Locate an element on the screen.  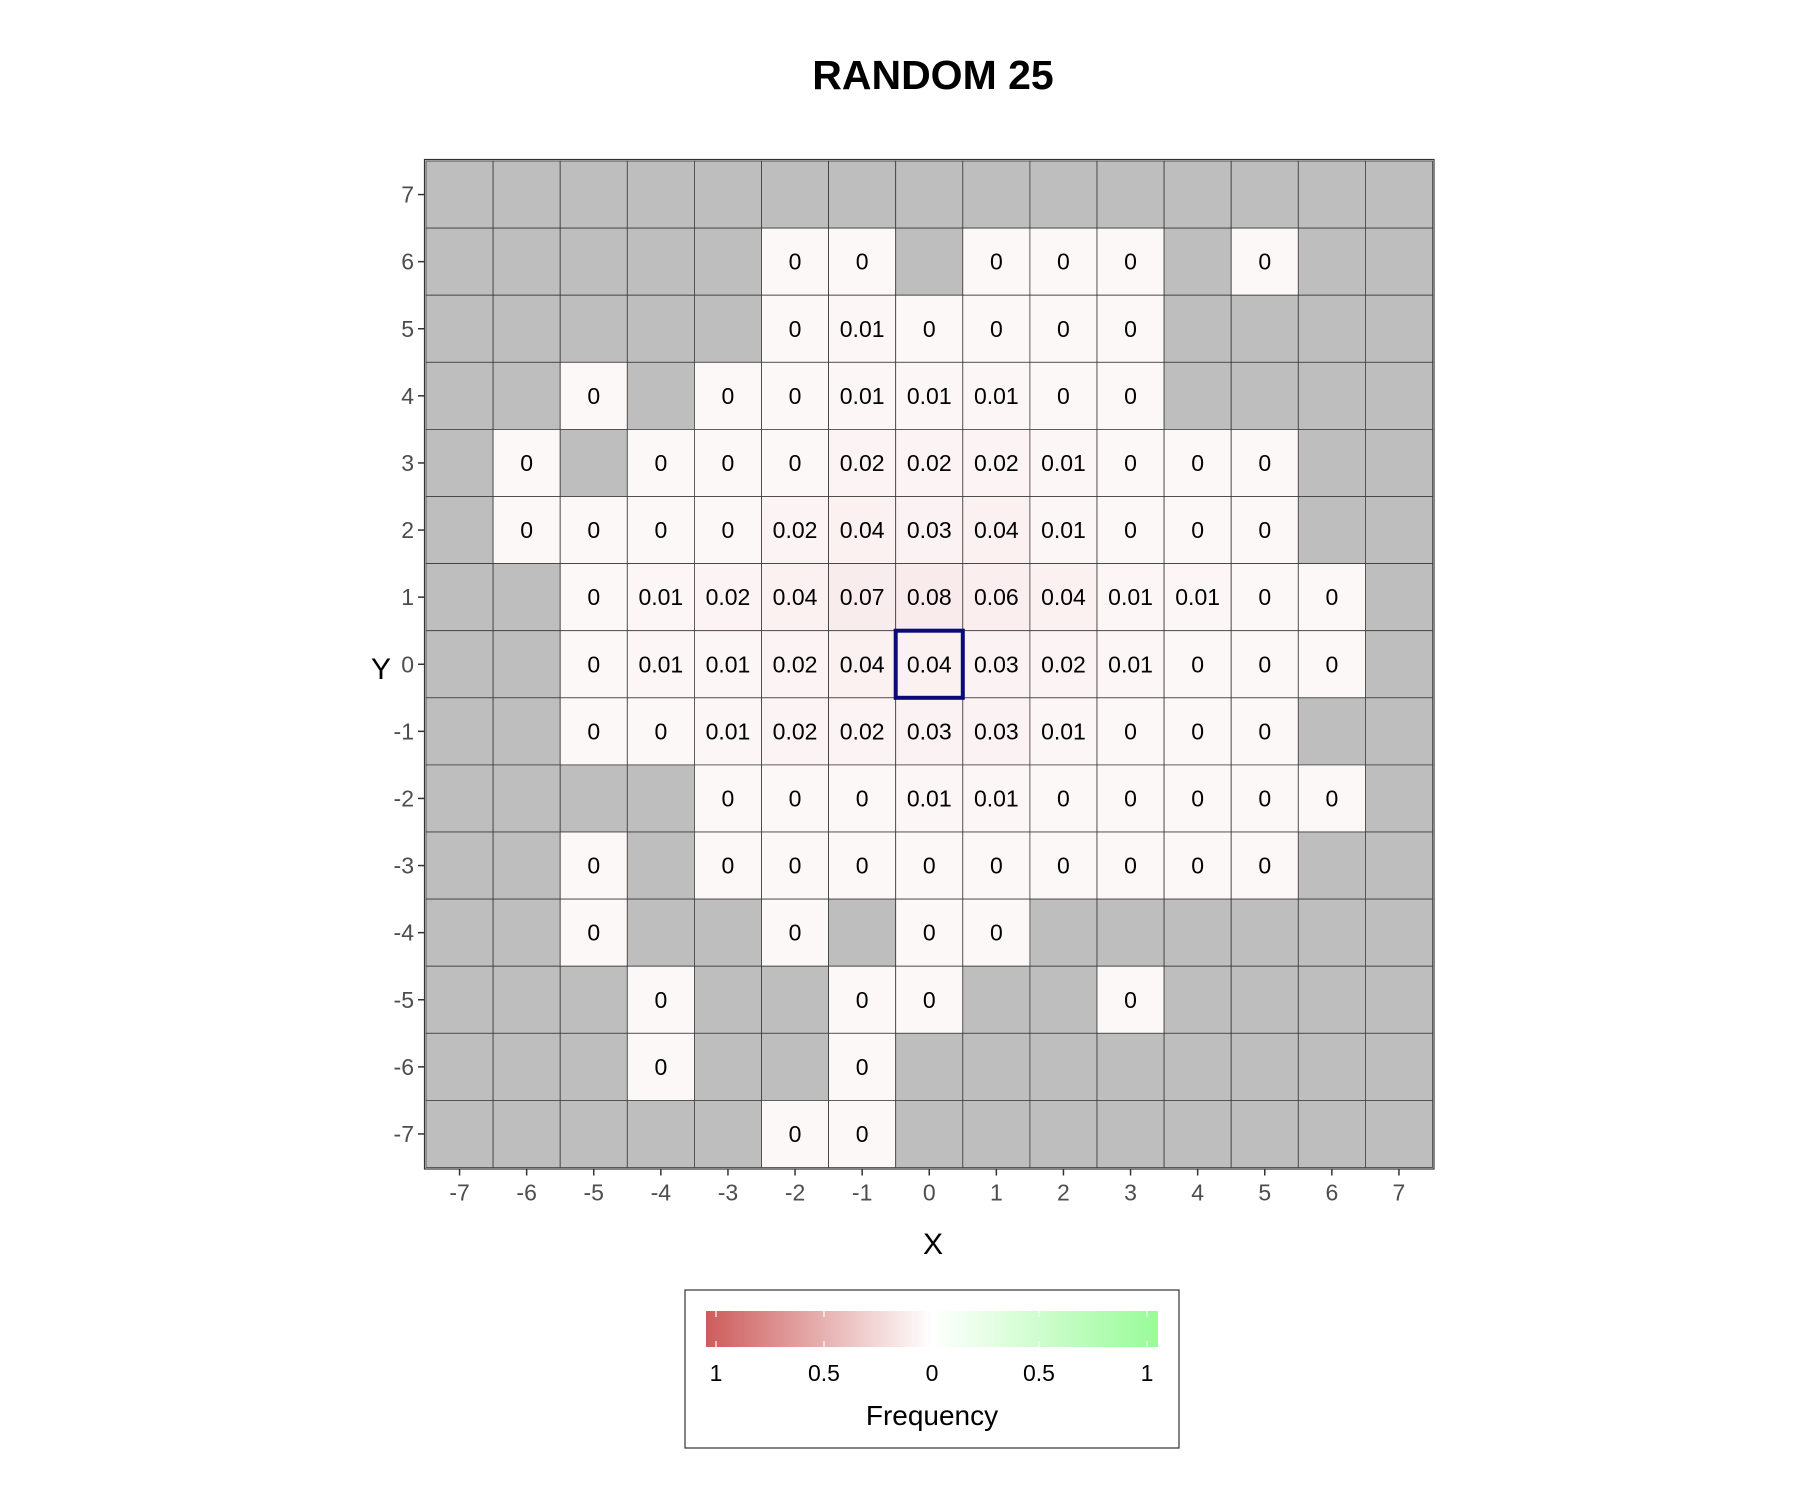
y-tick-label: -7 is located at coordinates (404, 1134).